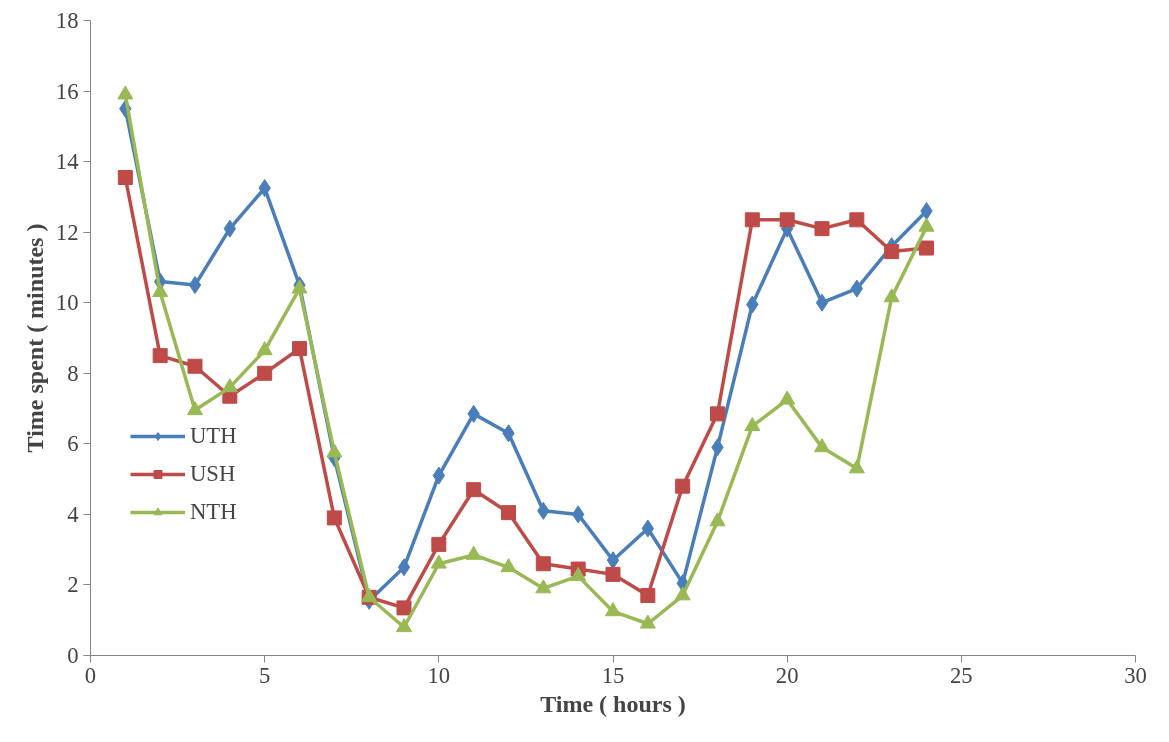  I want to click on x-tick-label: 10, so click(439, 675).